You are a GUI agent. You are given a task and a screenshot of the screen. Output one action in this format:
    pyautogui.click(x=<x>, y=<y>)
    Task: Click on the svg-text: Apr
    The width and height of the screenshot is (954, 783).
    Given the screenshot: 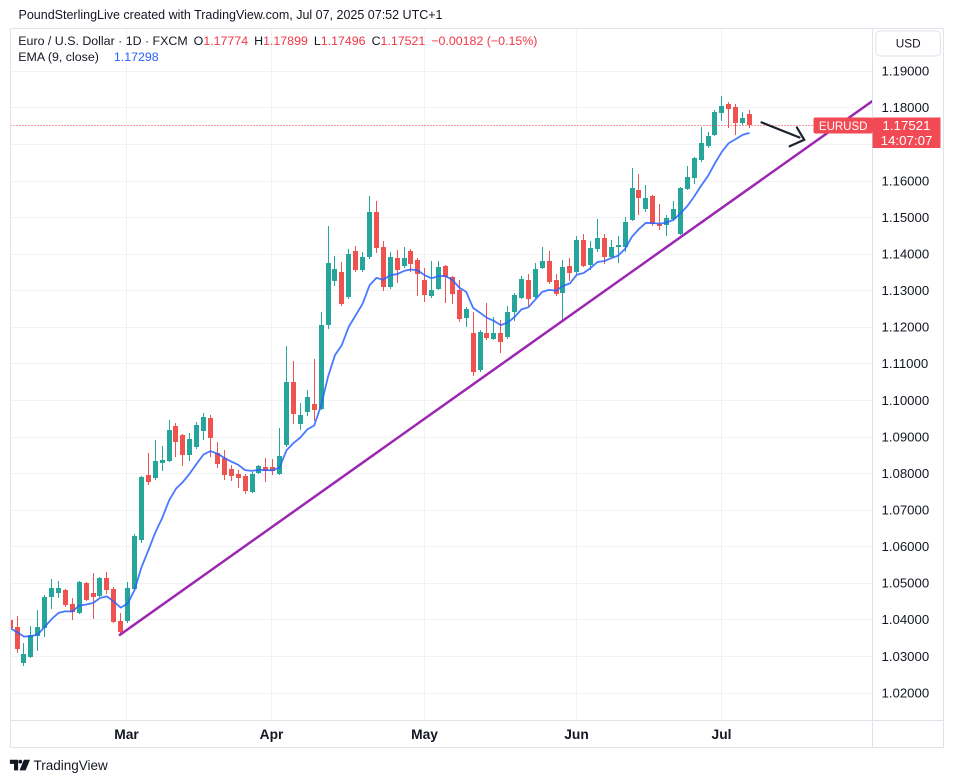 What is the action you would take?
    pyautogui.click(x=272, y=734)
    